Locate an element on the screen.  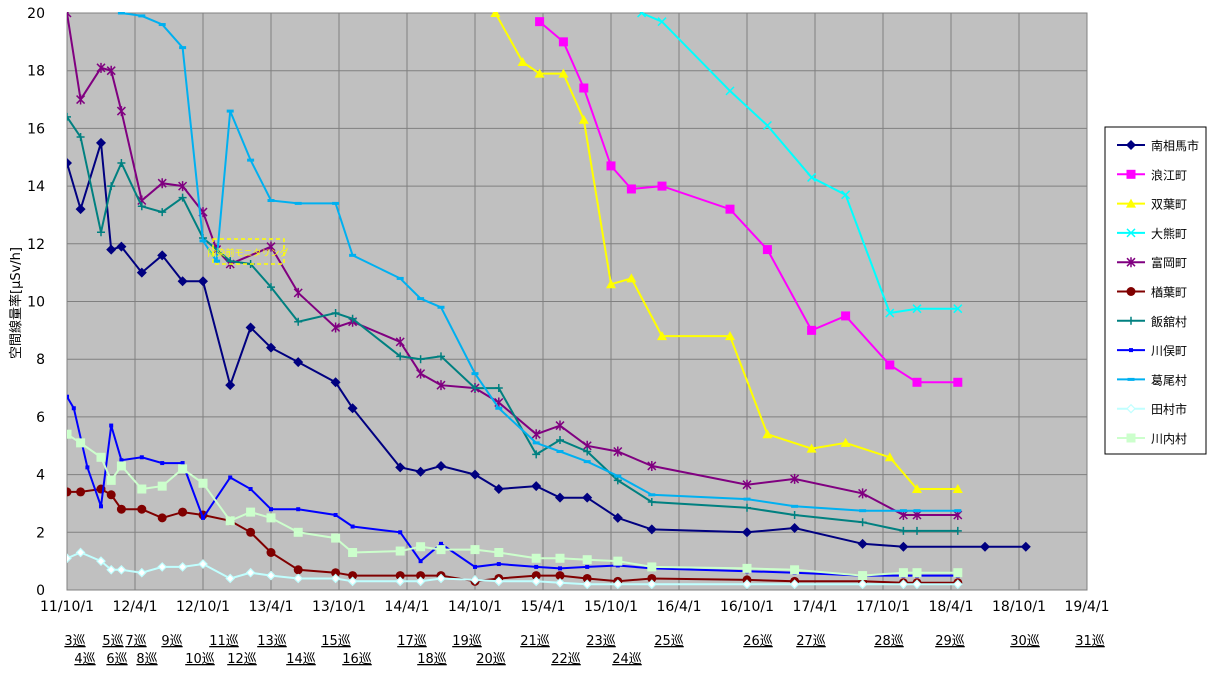
legend-item: 川俣町 is located at coordinates (1152, 351).